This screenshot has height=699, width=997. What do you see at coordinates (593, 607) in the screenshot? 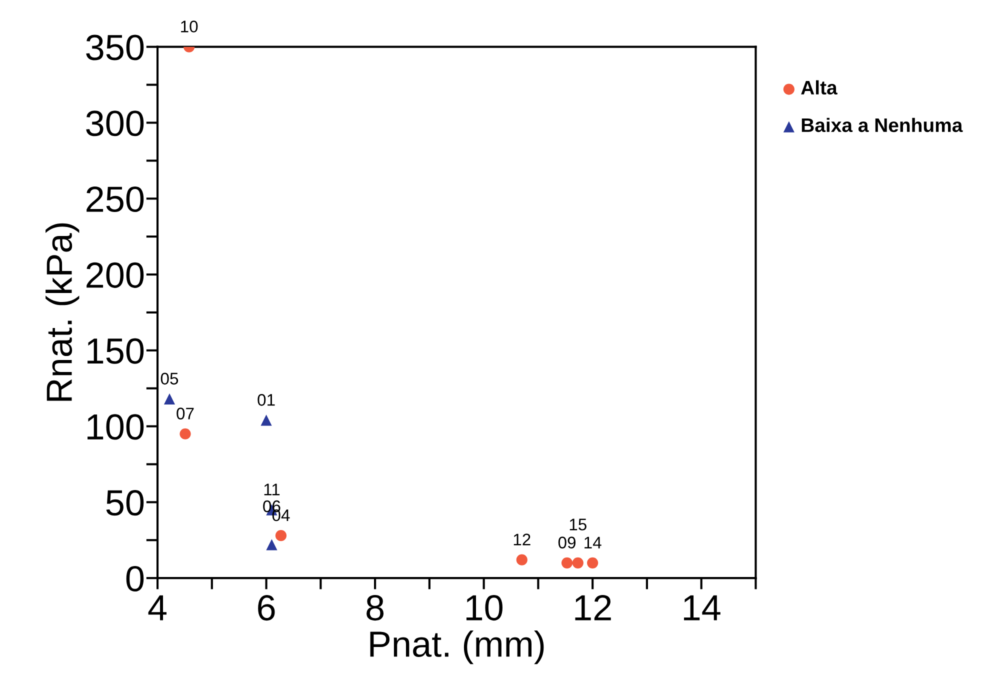
I see `x-tick-label: 12` at bounding box center [593, 607].